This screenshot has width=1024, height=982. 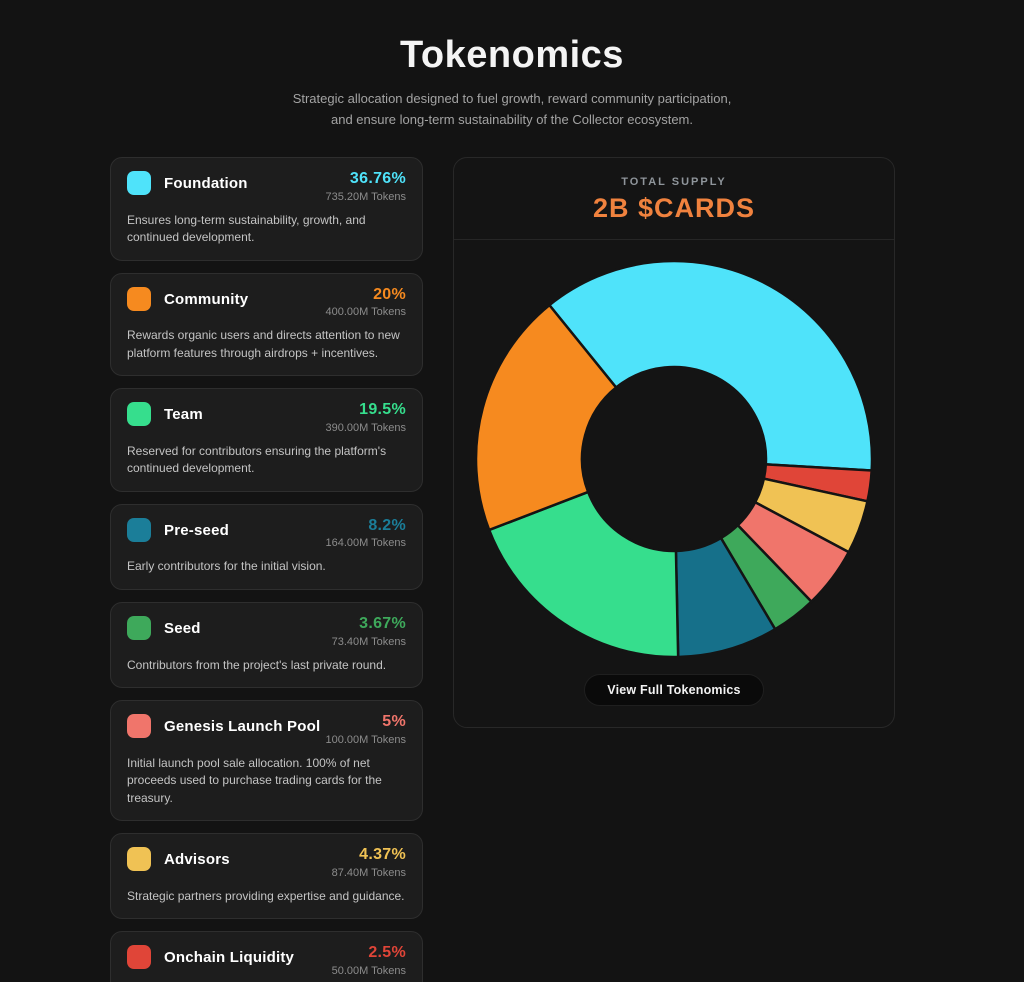 What do you see at coordinates (266, 186) in the screenshot?
I see `allocation-card-head: Foundation 36.76% 735.20M Tokens` at bounding box center [266, 186].